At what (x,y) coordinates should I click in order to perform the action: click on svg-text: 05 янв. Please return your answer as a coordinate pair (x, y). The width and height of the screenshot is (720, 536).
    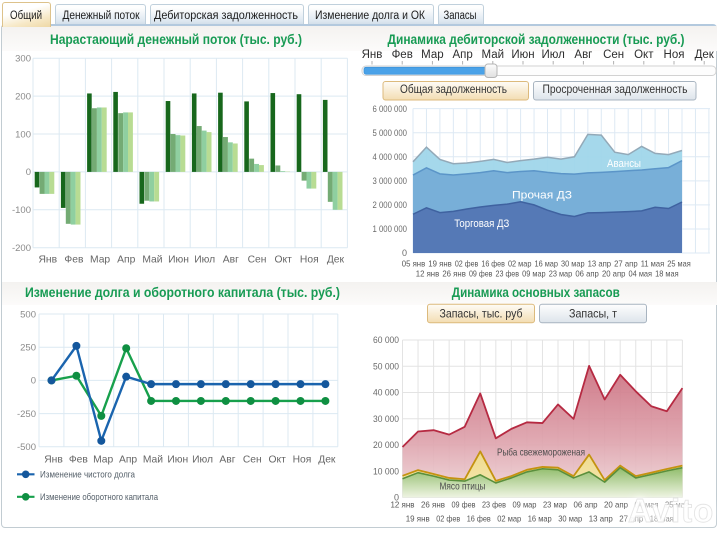
    Looking at the image, I should click on (414, 263).